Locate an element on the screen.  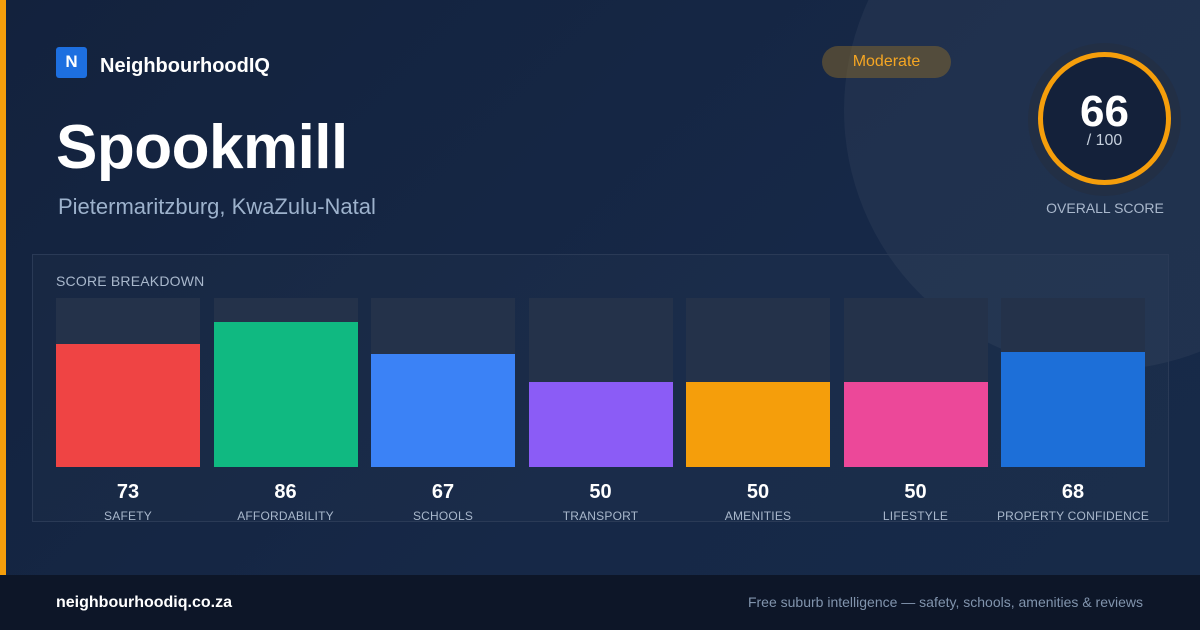
brand-name: NeighbourhoodIQ is located at coordinates (185, 66).